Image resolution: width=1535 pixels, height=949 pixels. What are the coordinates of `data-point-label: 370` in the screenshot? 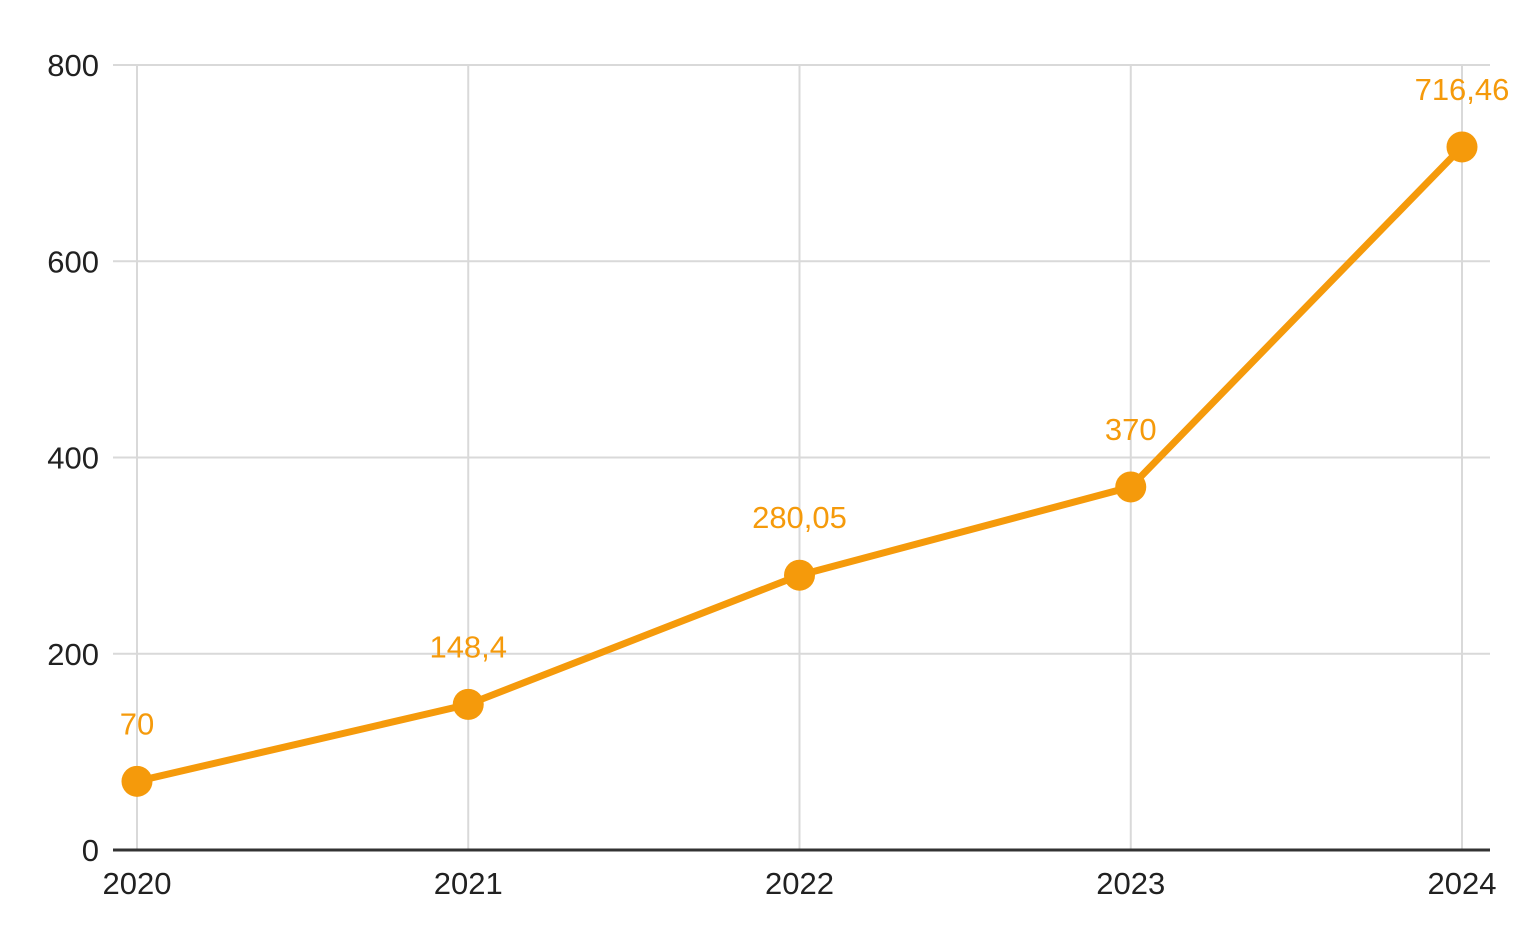 It's located at (1131, 429).